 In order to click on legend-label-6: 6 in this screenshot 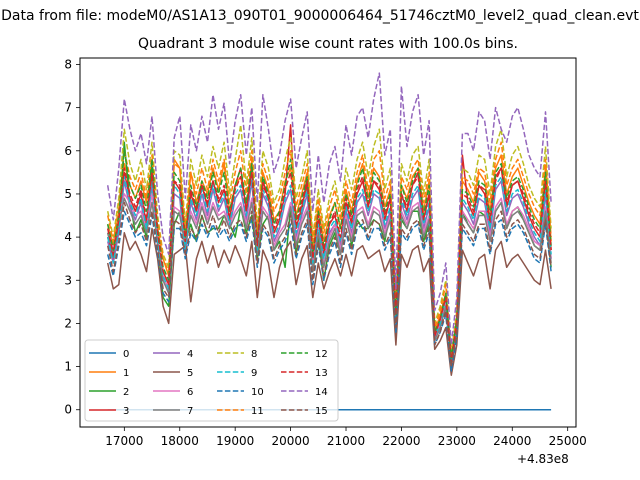, I will do `click(190, 392)`.